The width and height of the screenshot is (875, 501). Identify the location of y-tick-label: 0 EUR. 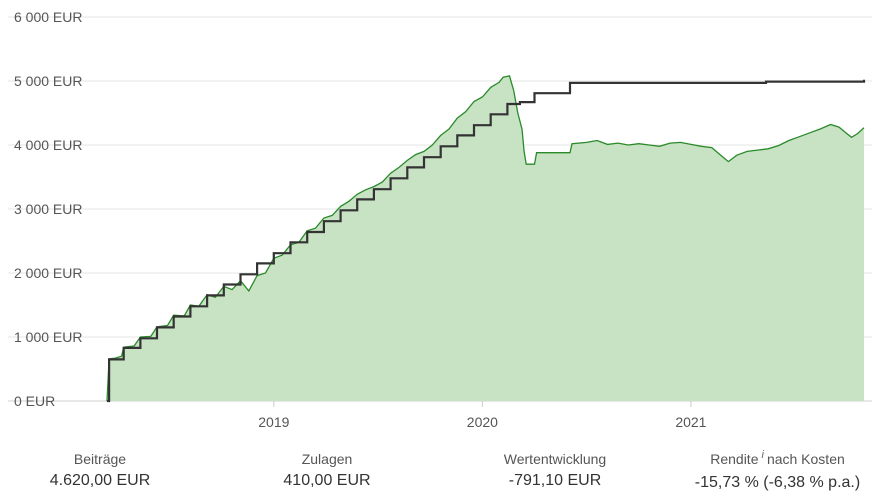
(34, 401).